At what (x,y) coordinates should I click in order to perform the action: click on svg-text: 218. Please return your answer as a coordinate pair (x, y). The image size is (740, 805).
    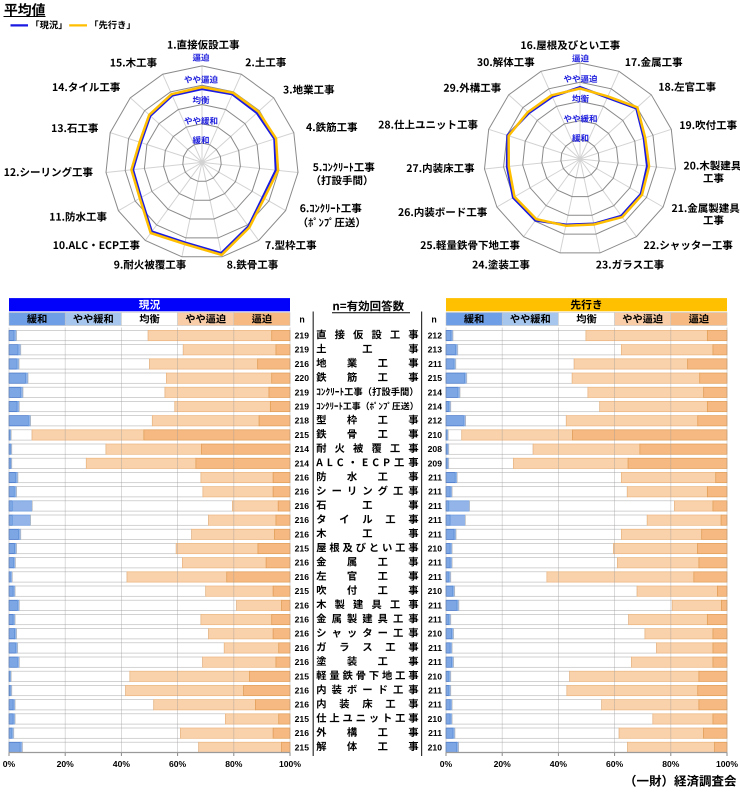
    Looking at the image, I should click on (302, 421).